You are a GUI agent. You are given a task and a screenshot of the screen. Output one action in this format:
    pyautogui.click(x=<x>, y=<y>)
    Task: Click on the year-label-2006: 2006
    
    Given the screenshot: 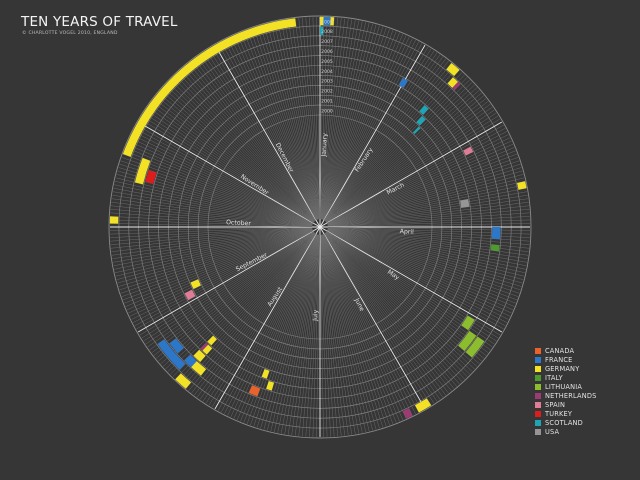 What is the action you would take?
    pyautogui.click(x=327, y=52)
    